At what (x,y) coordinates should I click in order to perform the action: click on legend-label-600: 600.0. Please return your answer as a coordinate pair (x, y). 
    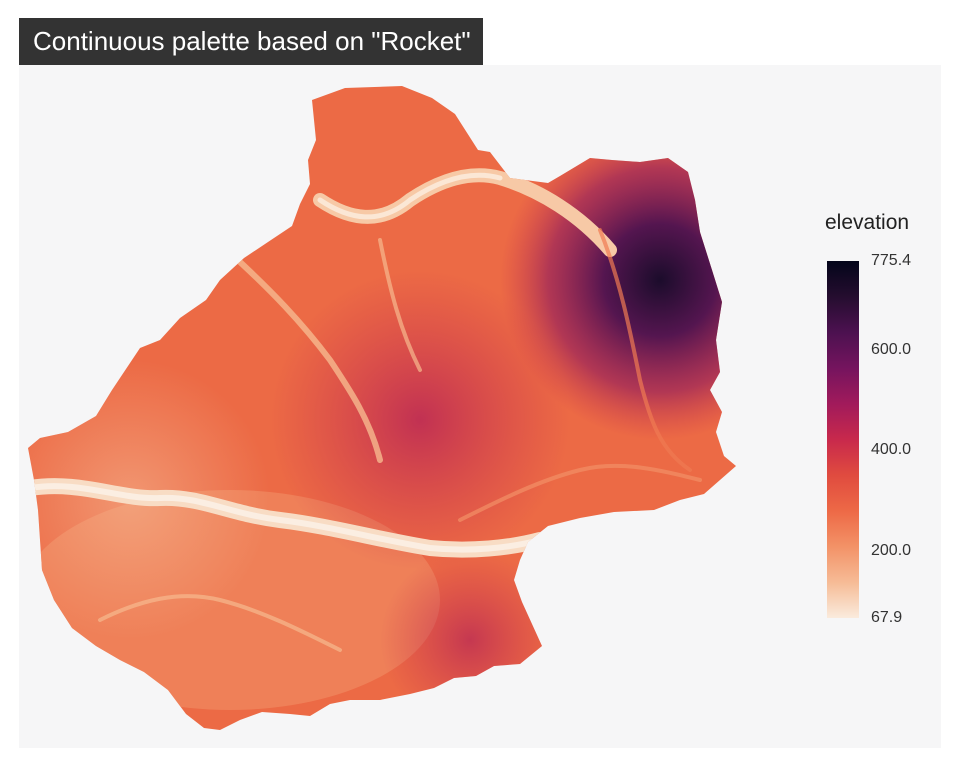
    Looking at the image, I should click on (891, 349).